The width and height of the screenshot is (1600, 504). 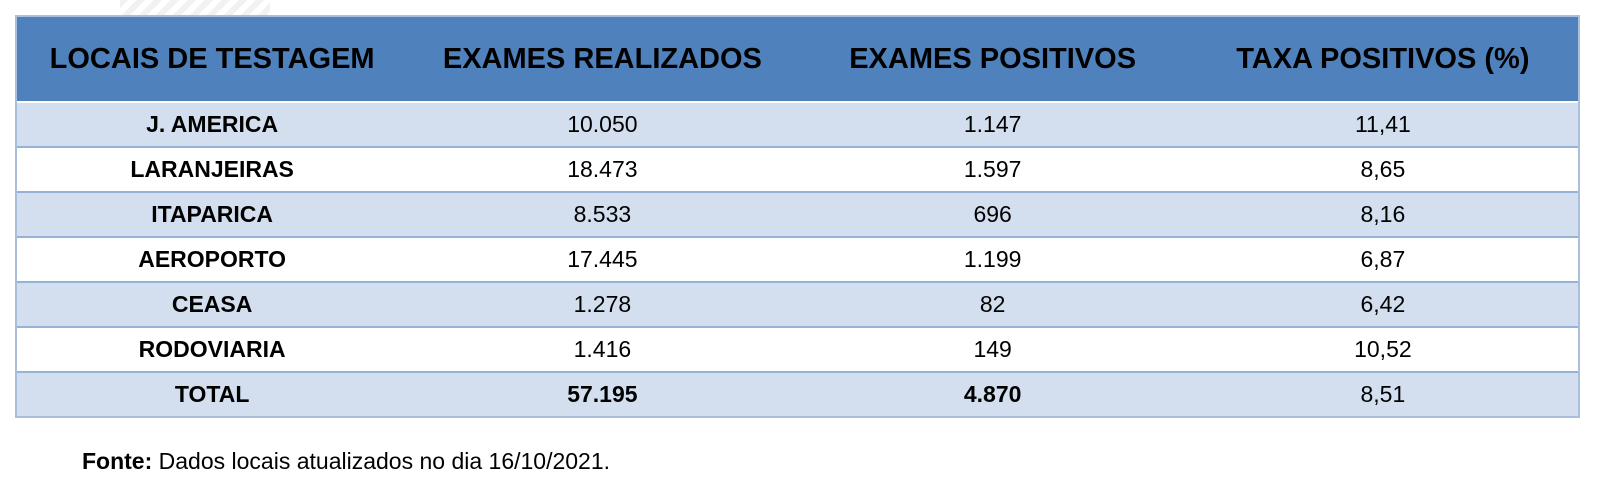 I want to click on table-row: RODOVIARIA 1.416 149 10,52, so click(x=797, y=349).